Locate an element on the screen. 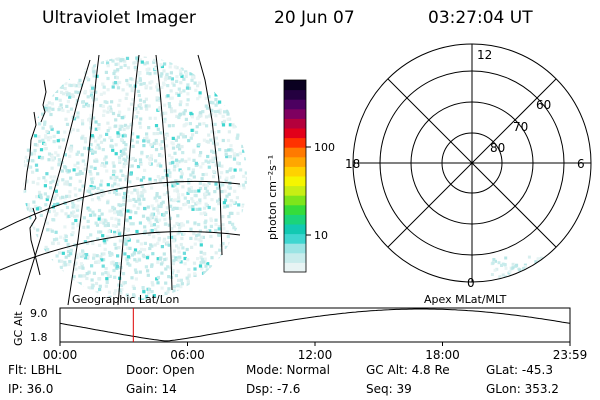 This screenshot has height=400, width=600. altitude-curve is located at coordinates (314, 325).